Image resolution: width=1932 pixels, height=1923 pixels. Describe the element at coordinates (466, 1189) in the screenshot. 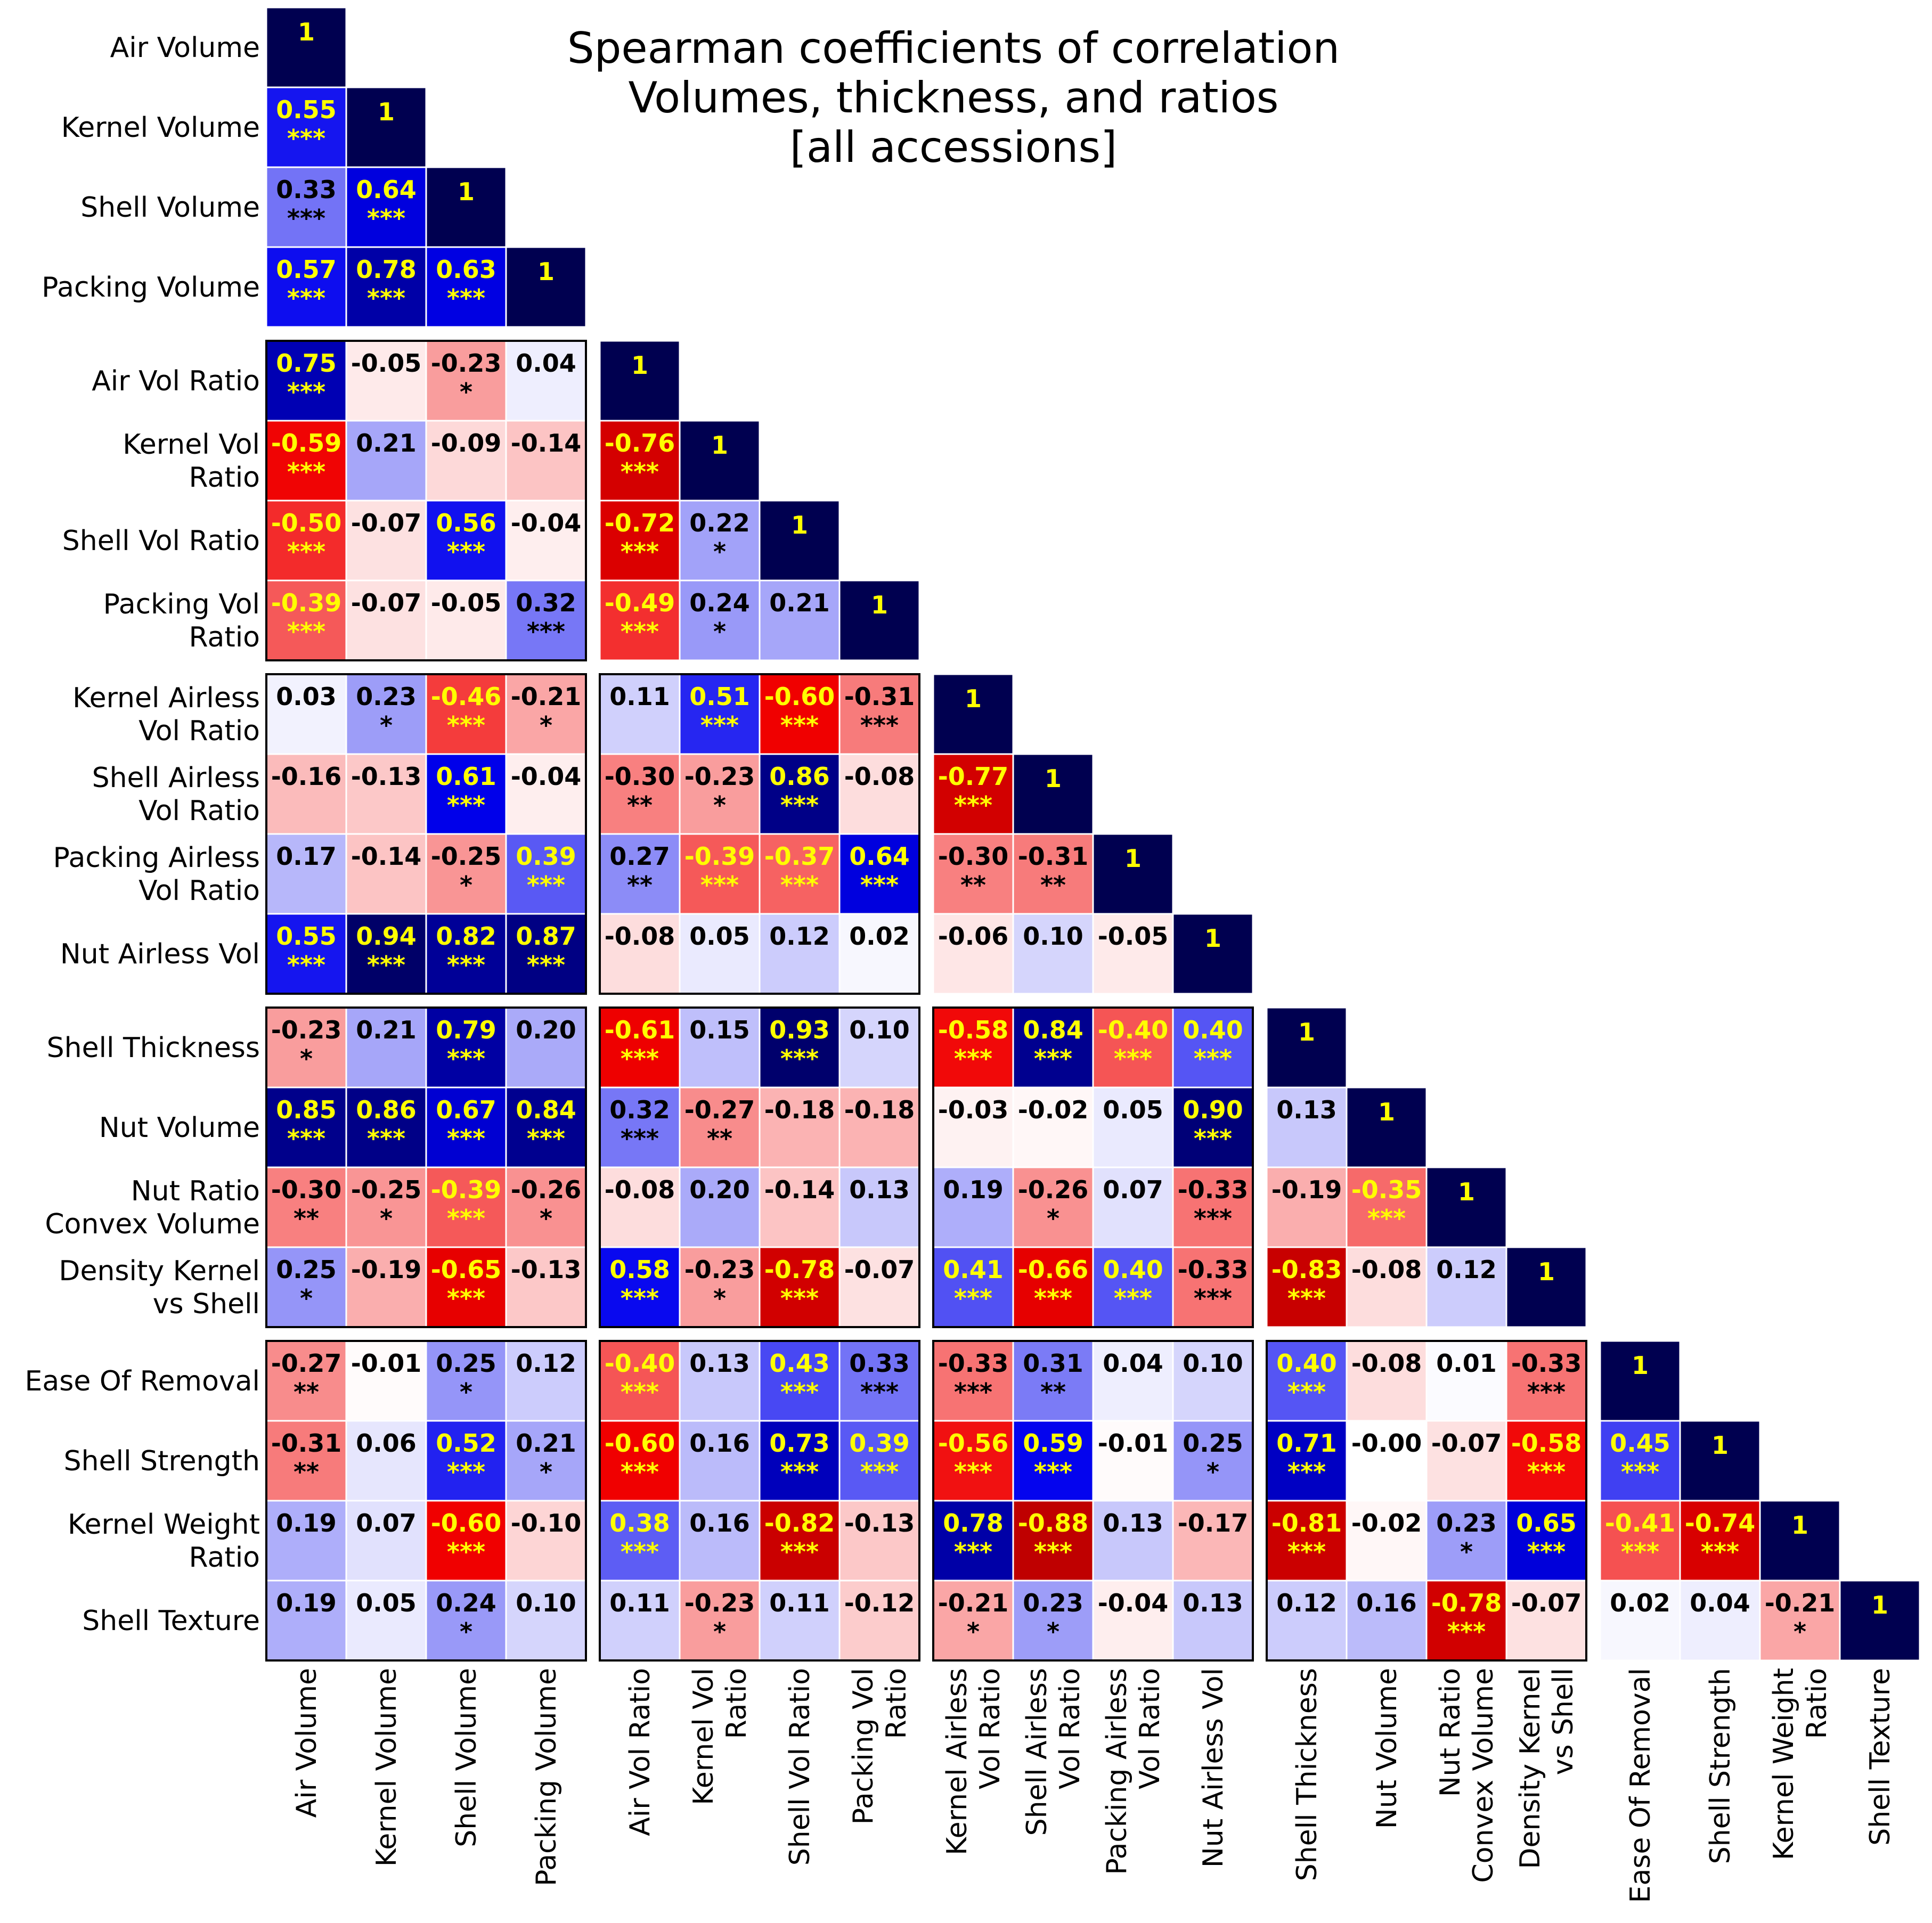

I see `cell-value: -0.39` at that location.